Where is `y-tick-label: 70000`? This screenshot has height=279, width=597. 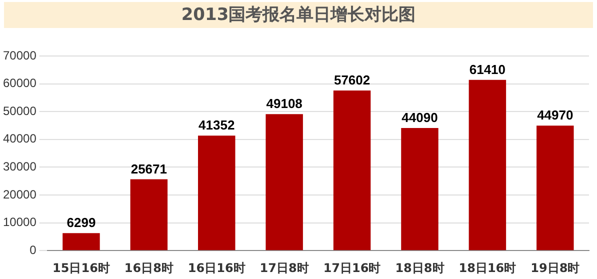 y-tick-label: 70000 is located at coordinates (19, 55).